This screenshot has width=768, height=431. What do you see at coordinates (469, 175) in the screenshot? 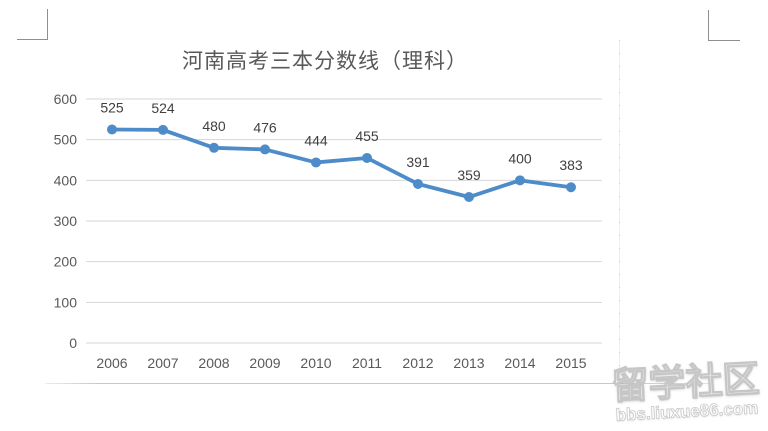
I see `data-point-label: 359` at bounding box center [469, 175].